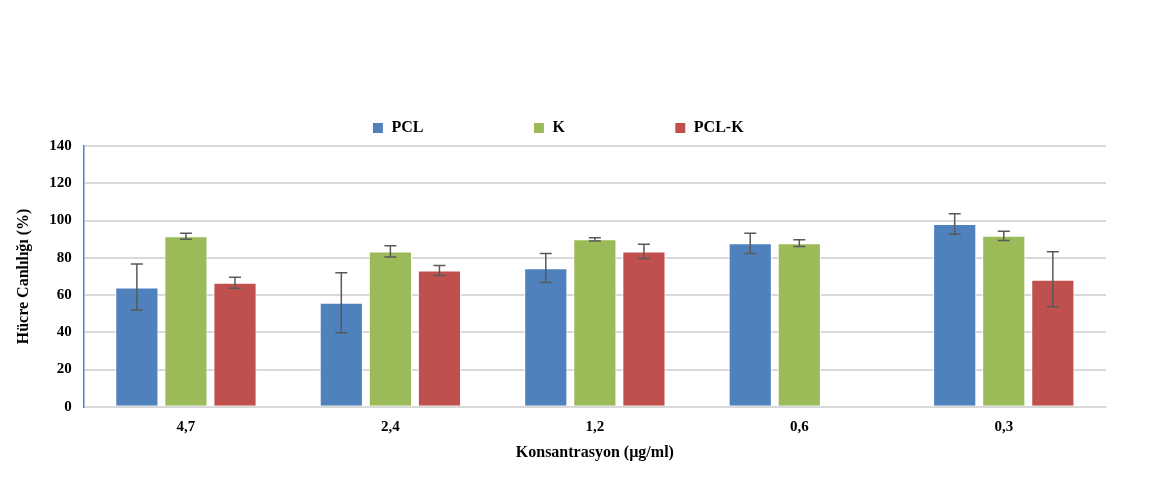 Image resolution: width=1156 pixels, height=486 pixels. What do you see at coordinates (799, 425) in the screenshot?
I see `x-tick-label: 0,6` at bounding box center [799, 425].